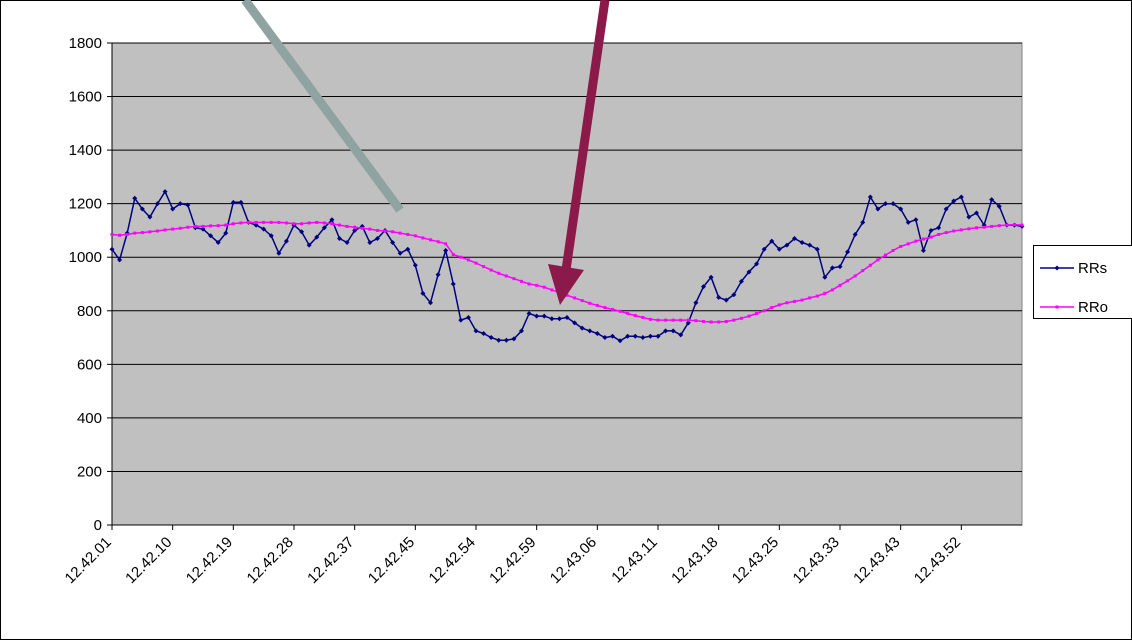 Image resolution: width=1132 pixels, height=640 pixels. What do you see at coordinates (566, 284) in the screenshot?
I see `annotation-arrowhead` at bounding box center [566, 284].